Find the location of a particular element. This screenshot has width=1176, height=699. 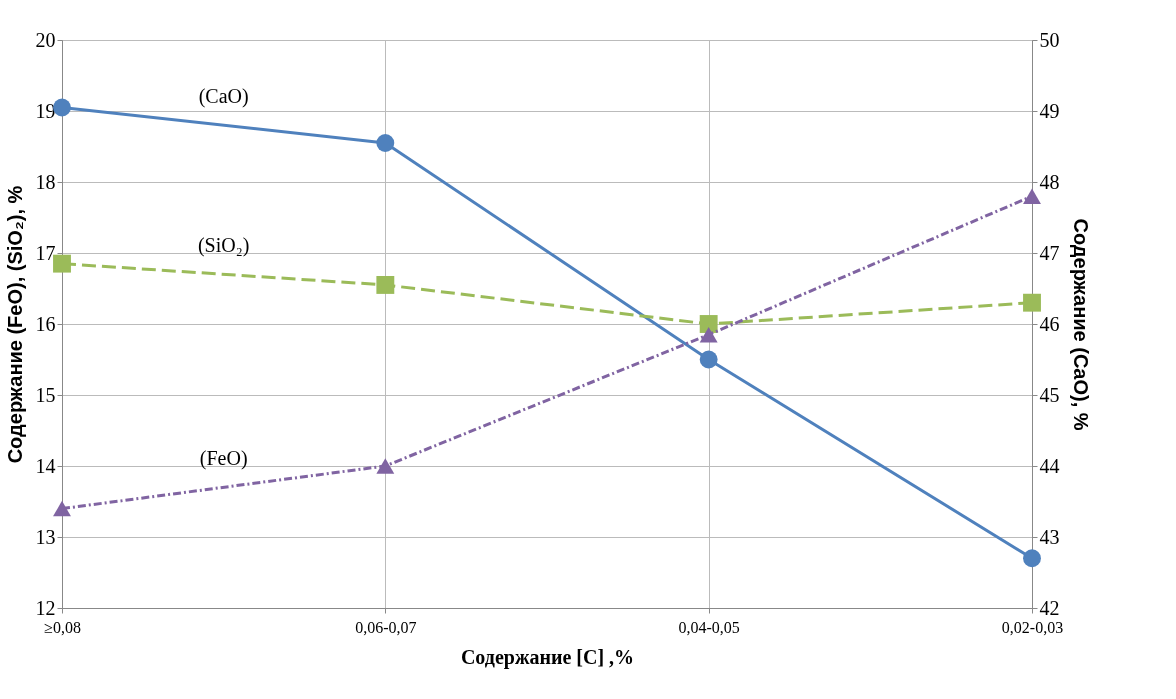

y-tick-label: 15 is located at coordinates (45, 394).